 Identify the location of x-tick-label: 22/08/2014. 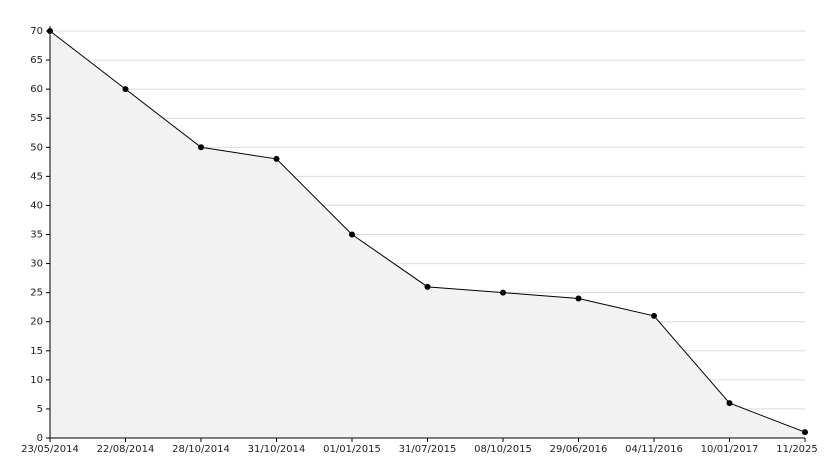
(126, 449).